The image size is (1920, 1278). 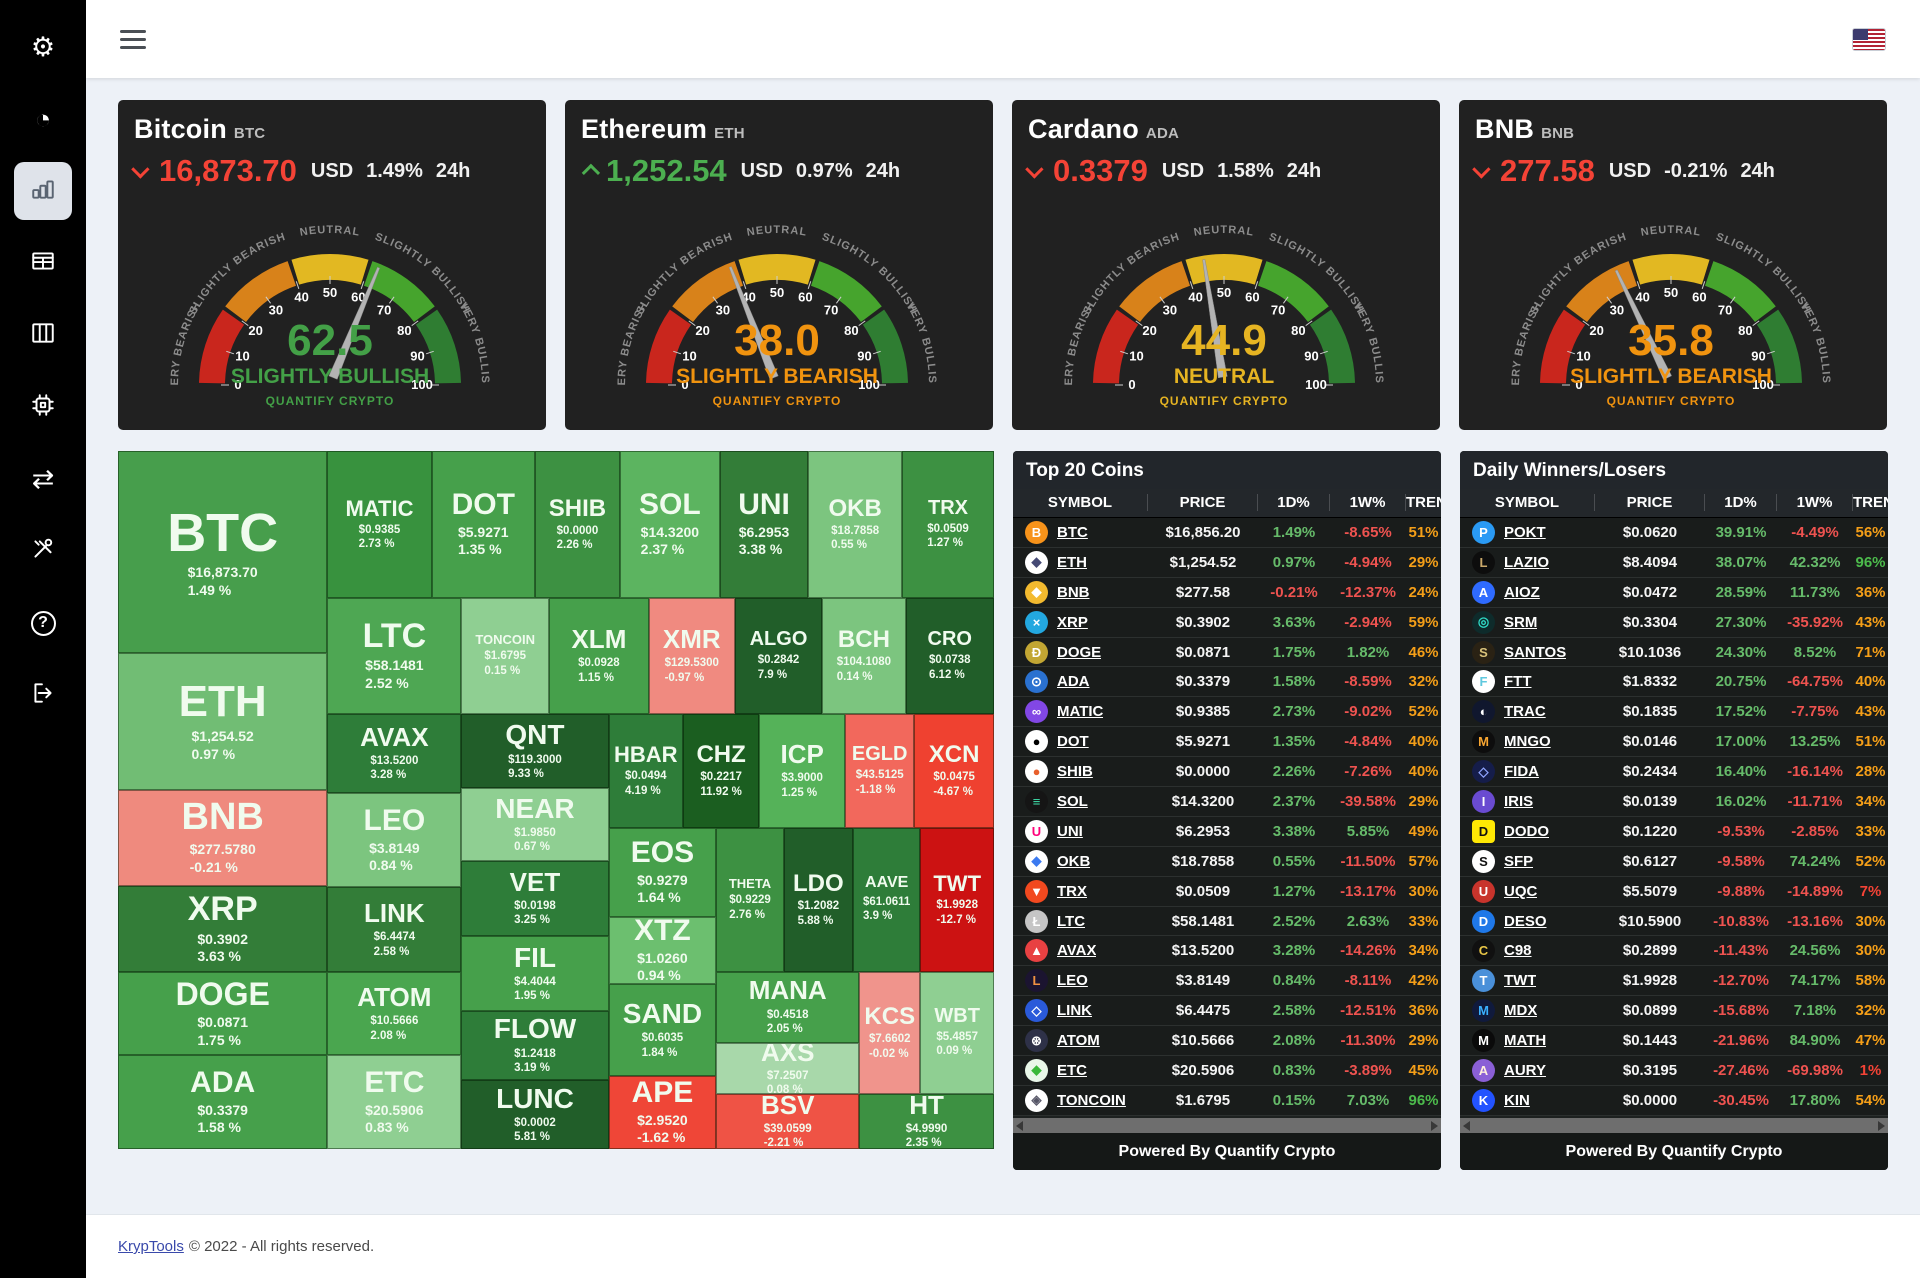 I want to click on table-row-twt: T TWT $1.9928 -12.70% 74.17% 58%, so click(x=1674, y=981).